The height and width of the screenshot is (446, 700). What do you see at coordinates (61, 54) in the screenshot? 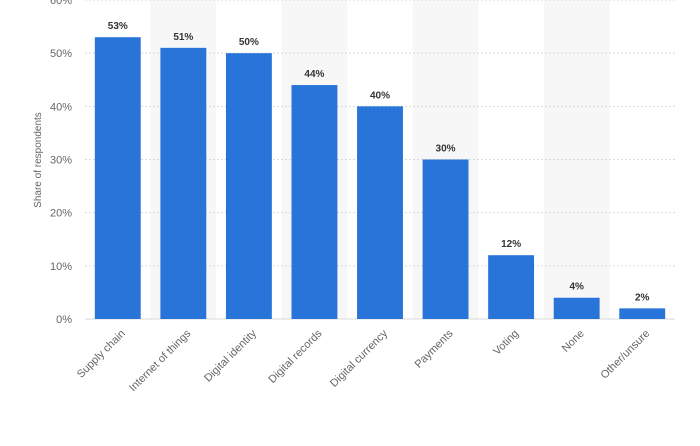
I see `y-tick-label: 50%` at bounding box center [61, 54].